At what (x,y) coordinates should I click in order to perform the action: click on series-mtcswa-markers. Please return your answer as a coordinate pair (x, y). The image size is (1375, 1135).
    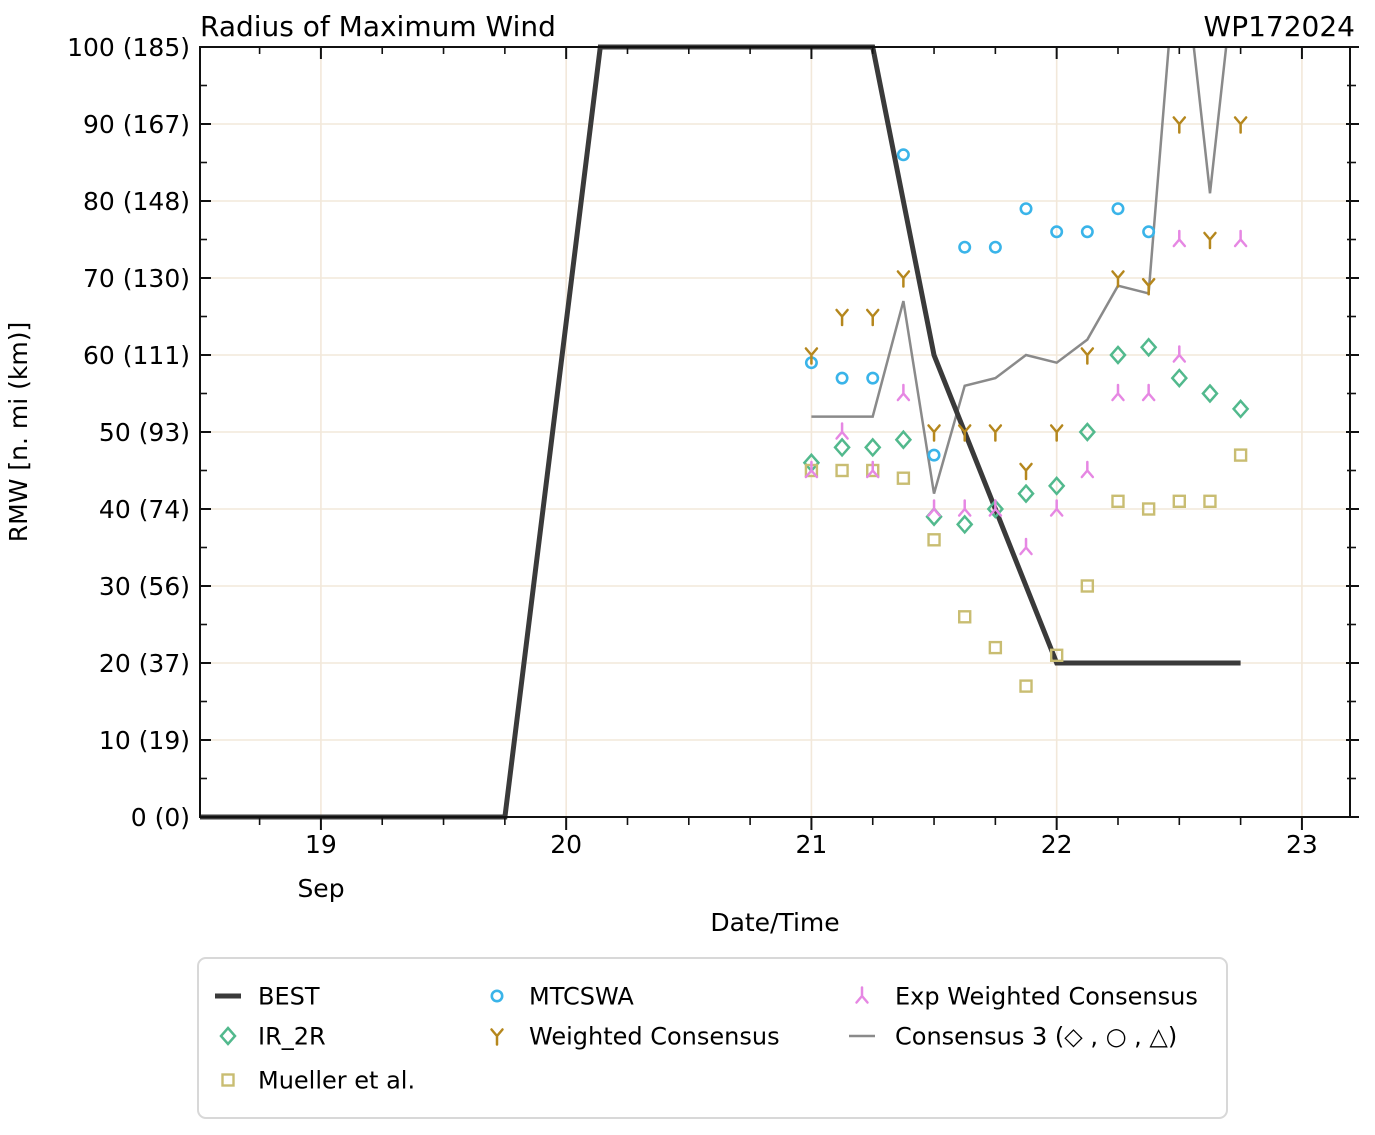
    Looking at the image, I should click on (980, 305).